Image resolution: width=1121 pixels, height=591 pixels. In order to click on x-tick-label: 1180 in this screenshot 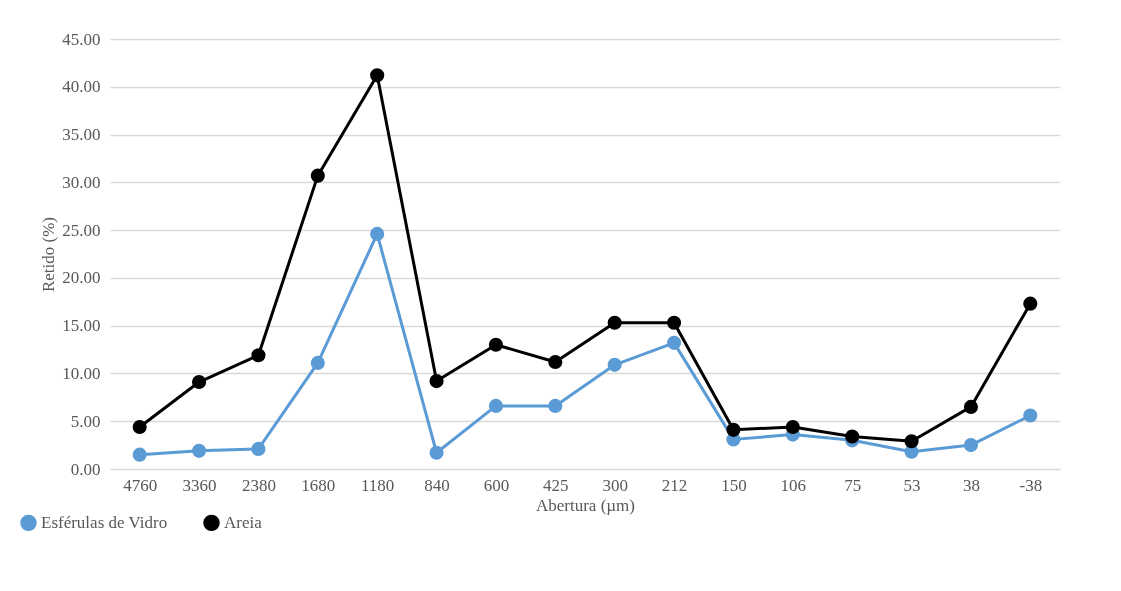, I will do `click(378, 485)`.